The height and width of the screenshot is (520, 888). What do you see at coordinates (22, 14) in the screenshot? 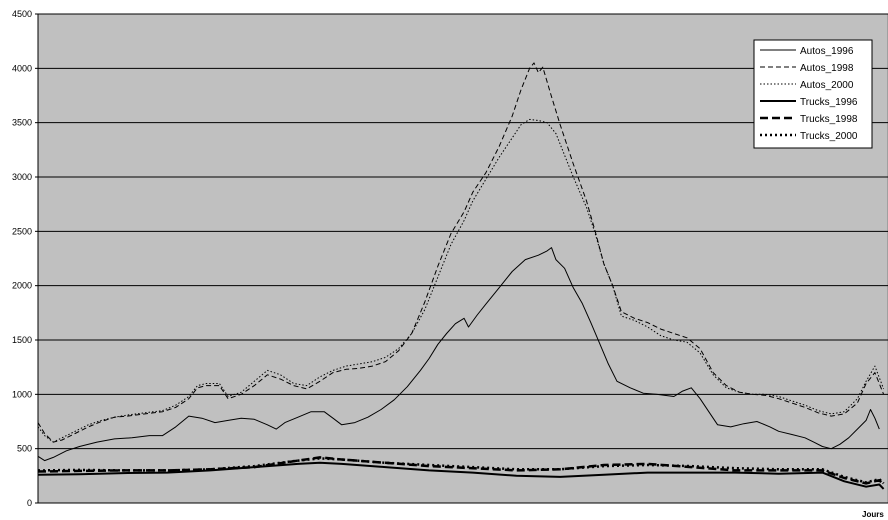
I see `y-tick-label: 4500` at bounding box center [22, 14].